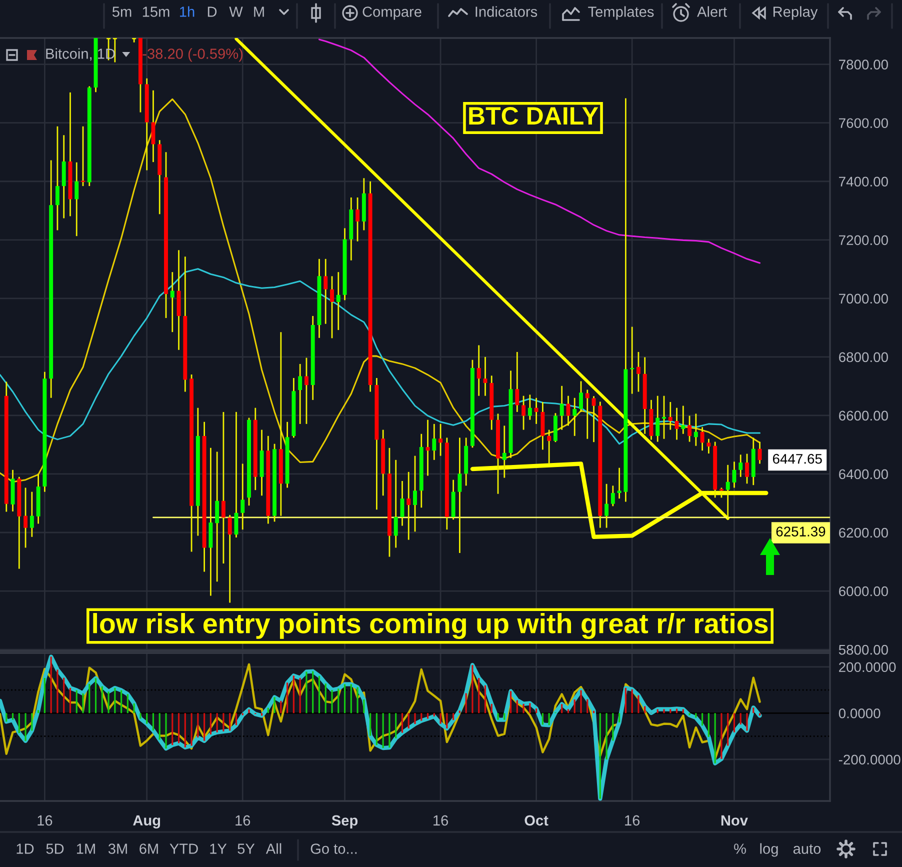  What do you see at coordinates (507, 11) in the screenshot?
I see `text: Indicators` at bounding box center [507, 11].